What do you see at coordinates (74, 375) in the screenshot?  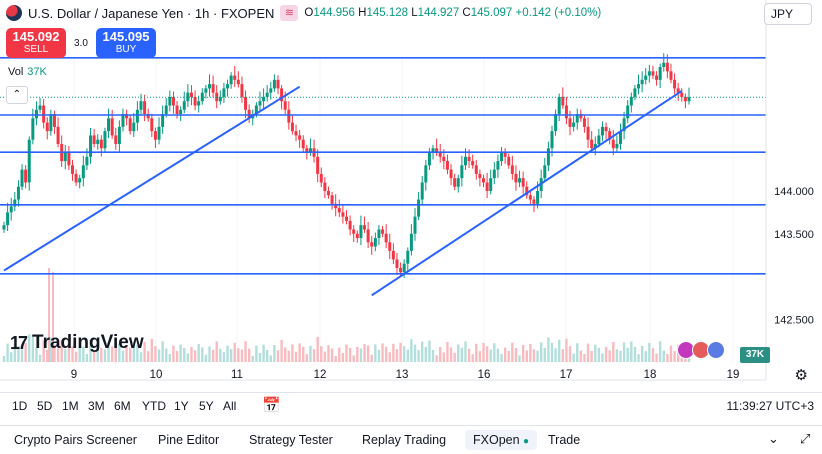 I see `time-tick-label: 9` at bounding box center [74, 375].